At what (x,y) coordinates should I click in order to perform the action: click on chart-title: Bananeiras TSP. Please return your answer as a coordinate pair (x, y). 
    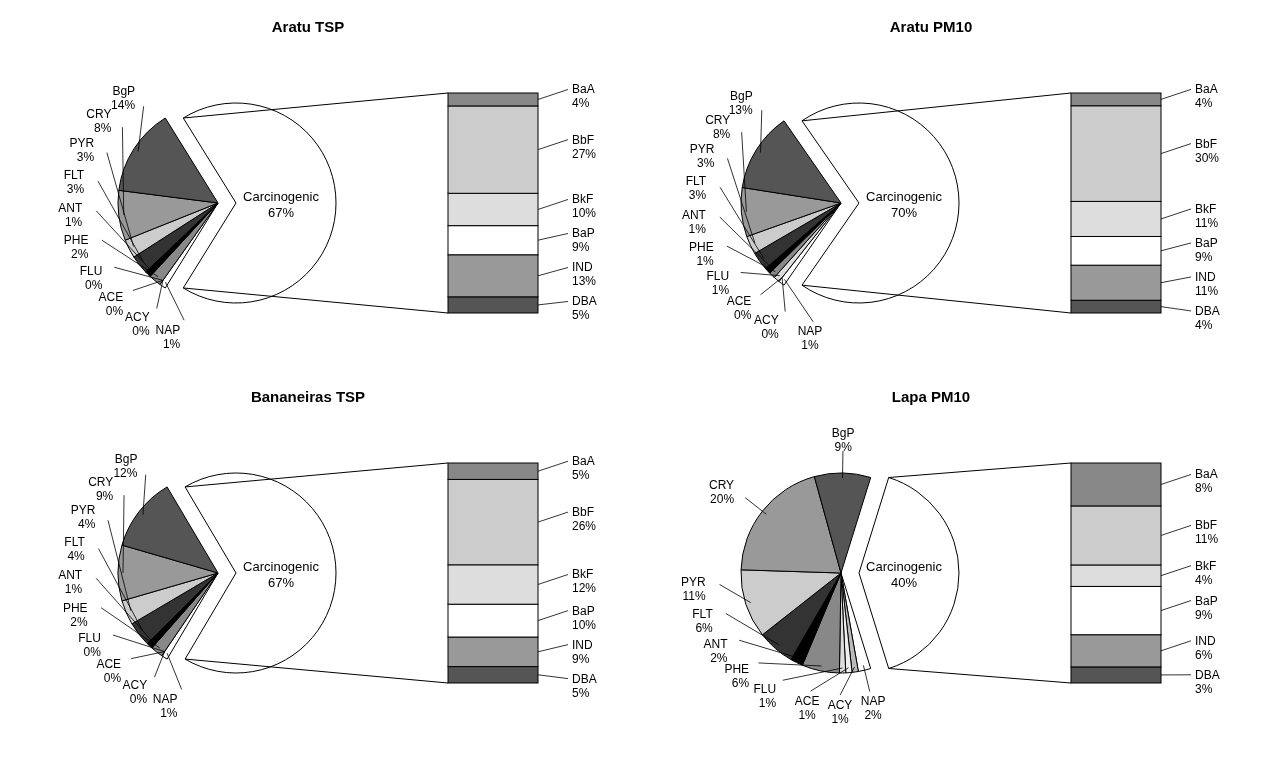
    Looking at the image, I should click on (308, 396).